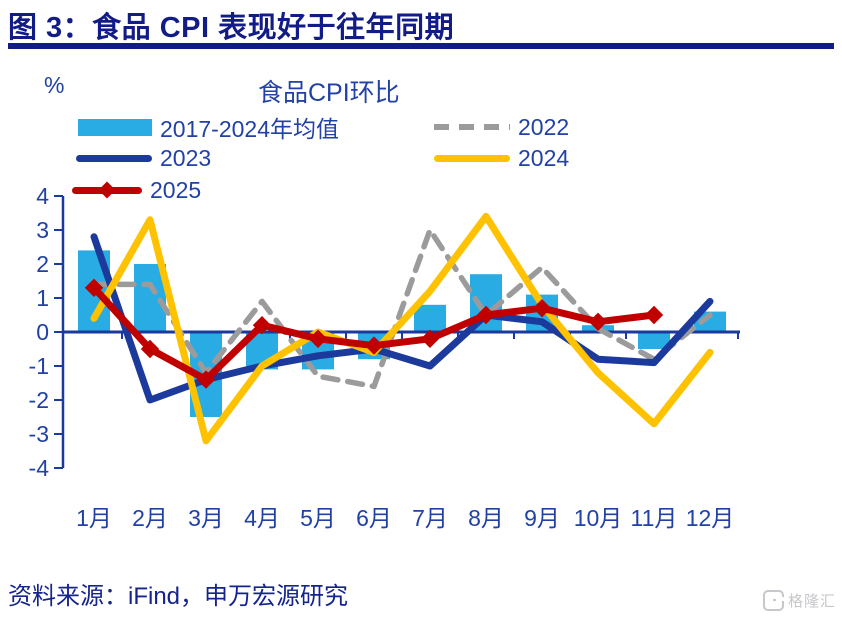 This screenshot has height=618, width=842. What do you see at coordinates (773, 600) in the screenshot?
I see `gelonghui-g-icon` at bounding box center [773, 600].